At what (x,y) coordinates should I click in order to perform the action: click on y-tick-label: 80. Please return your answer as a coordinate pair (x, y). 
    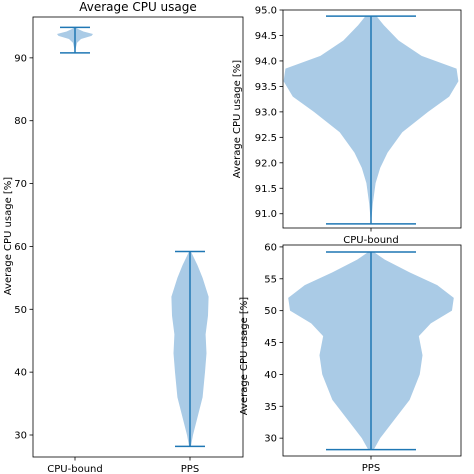
    Looking at the image, I should click on (20, 121).